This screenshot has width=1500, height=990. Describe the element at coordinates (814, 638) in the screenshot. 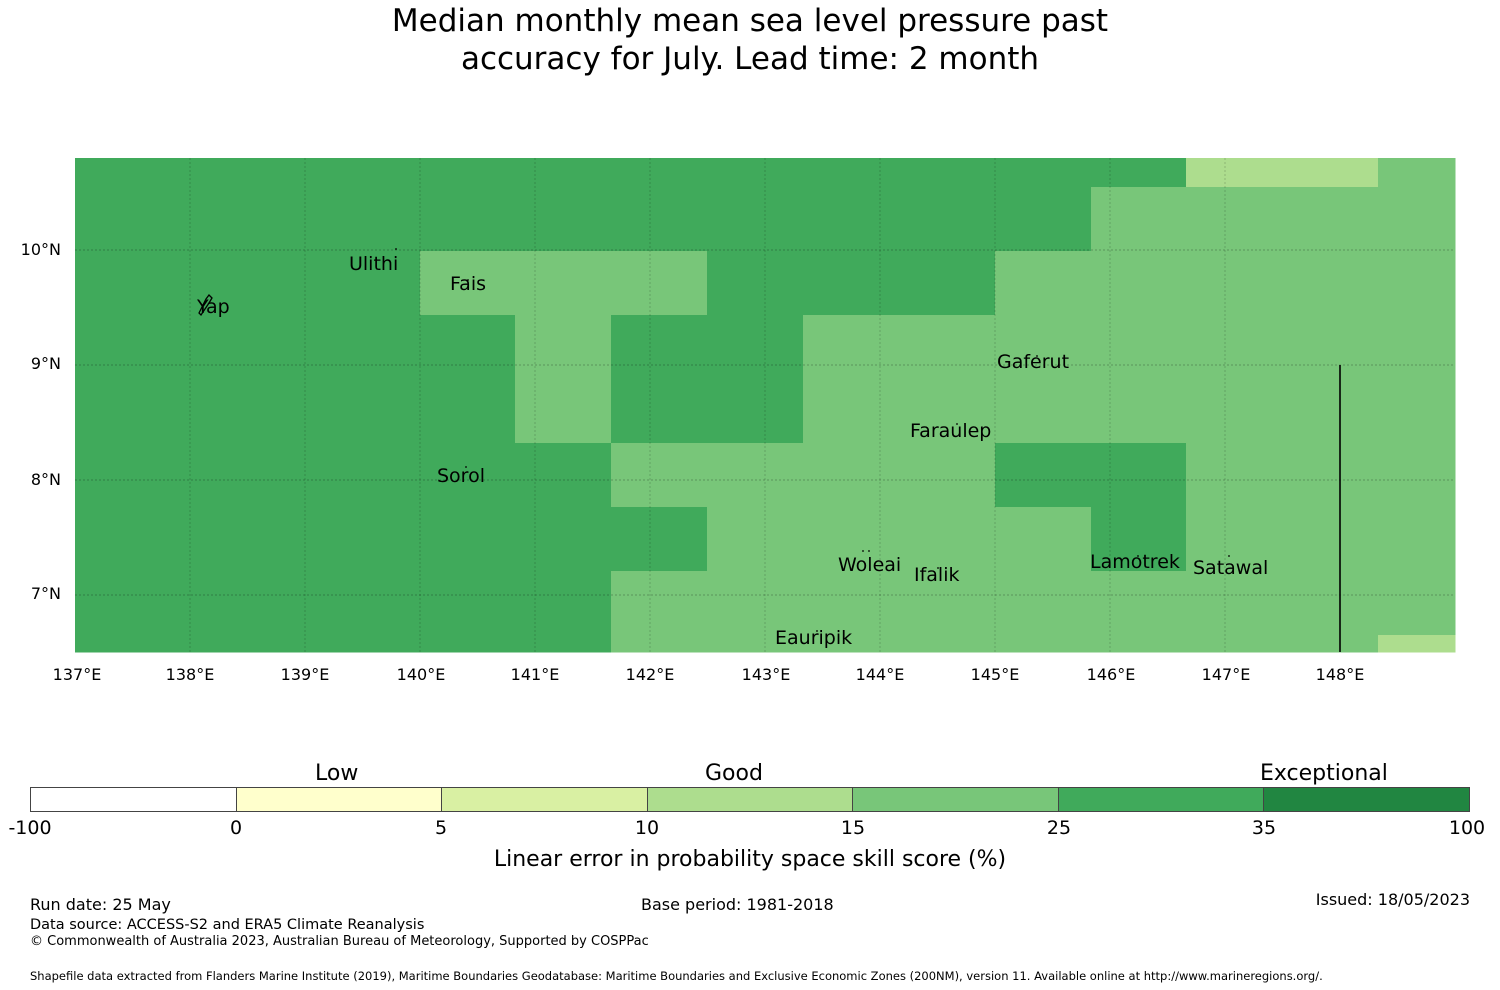

I see `place-label-eauripik: Eauripik` at that location.